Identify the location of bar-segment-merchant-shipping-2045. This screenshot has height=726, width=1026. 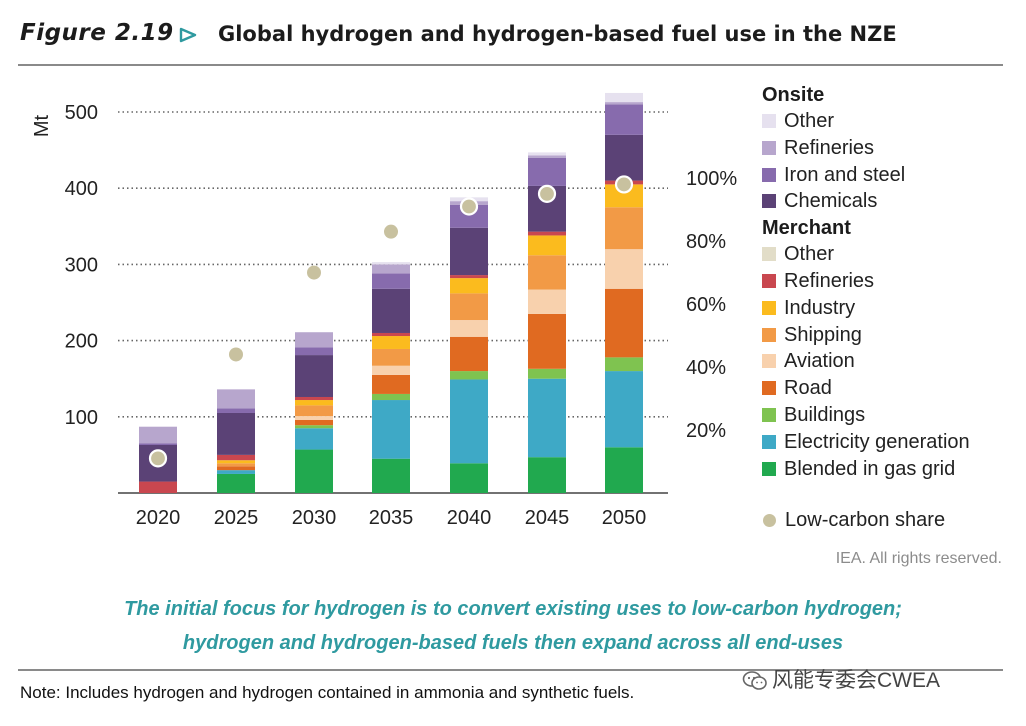
(547, 272).